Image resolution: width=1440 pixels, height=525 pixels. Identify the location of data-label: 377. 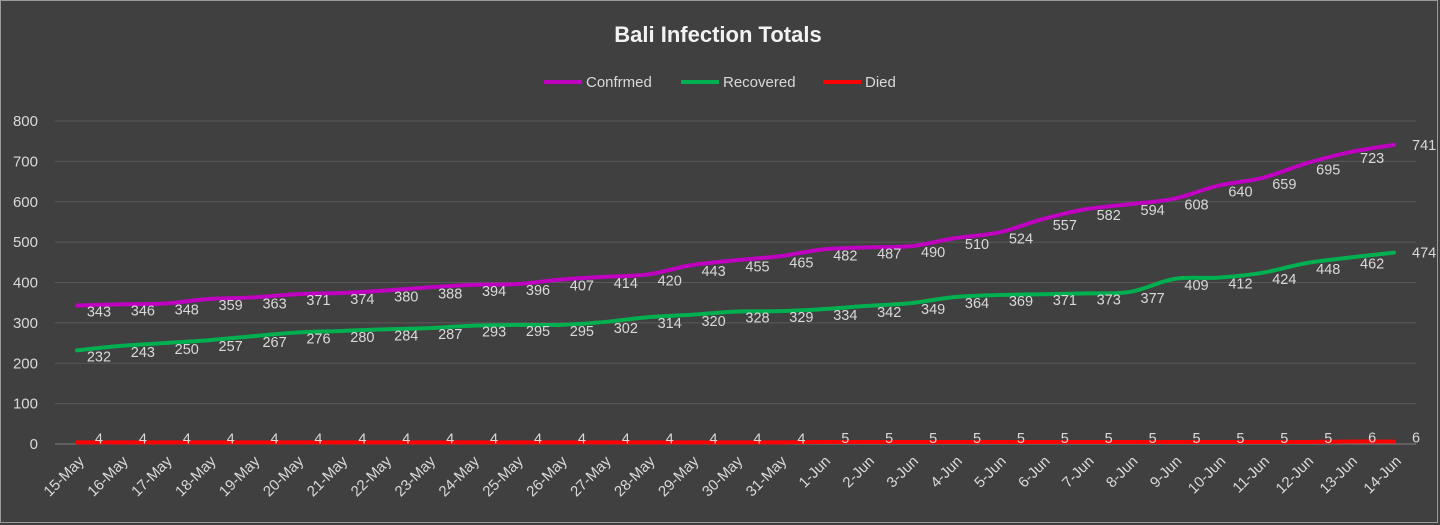
(1153, 299).